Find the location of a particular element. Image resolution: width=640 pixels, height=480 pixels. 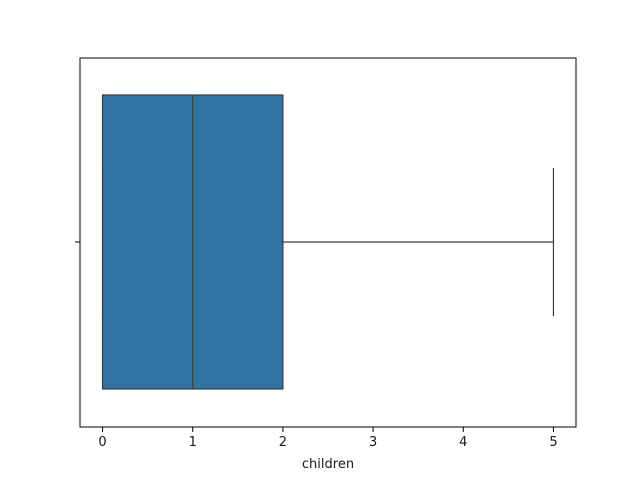

x-tick-label: 5 is located at coordinates (553, 442).